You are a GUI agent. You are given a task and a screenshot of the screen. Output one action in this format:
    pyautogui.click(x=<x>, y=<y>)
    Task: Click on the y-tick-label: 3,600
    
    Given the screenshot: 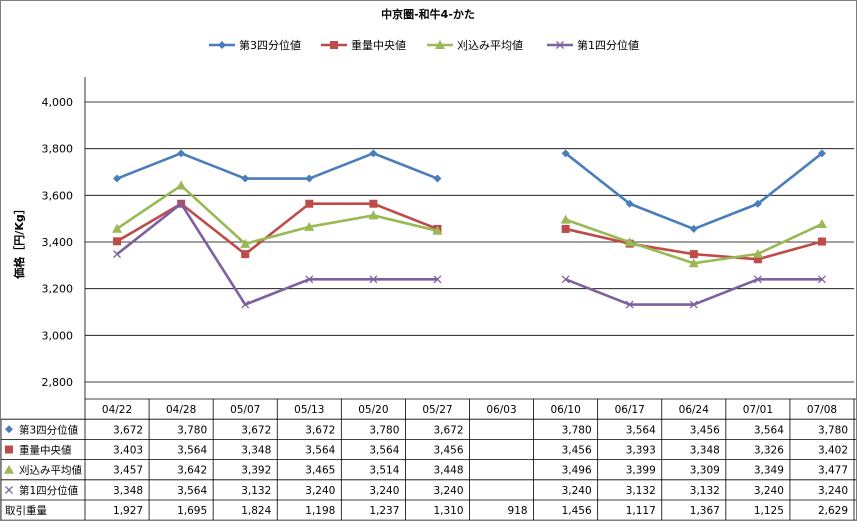 What is the action you would take?
    pyautogui.click(x=58, y=195)
    